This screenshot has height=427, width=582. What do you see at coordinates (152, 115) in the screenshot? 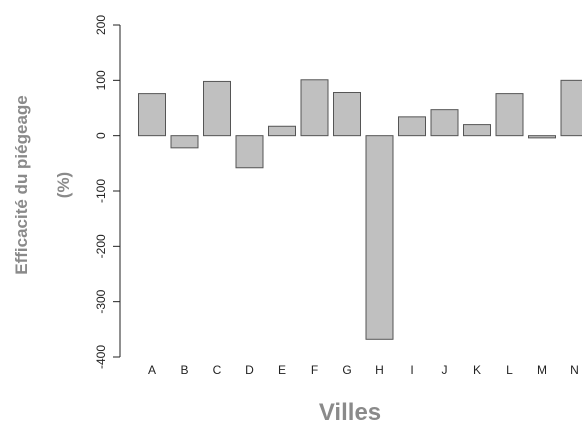
I see `bar-a` at bounding box center [152, 115].